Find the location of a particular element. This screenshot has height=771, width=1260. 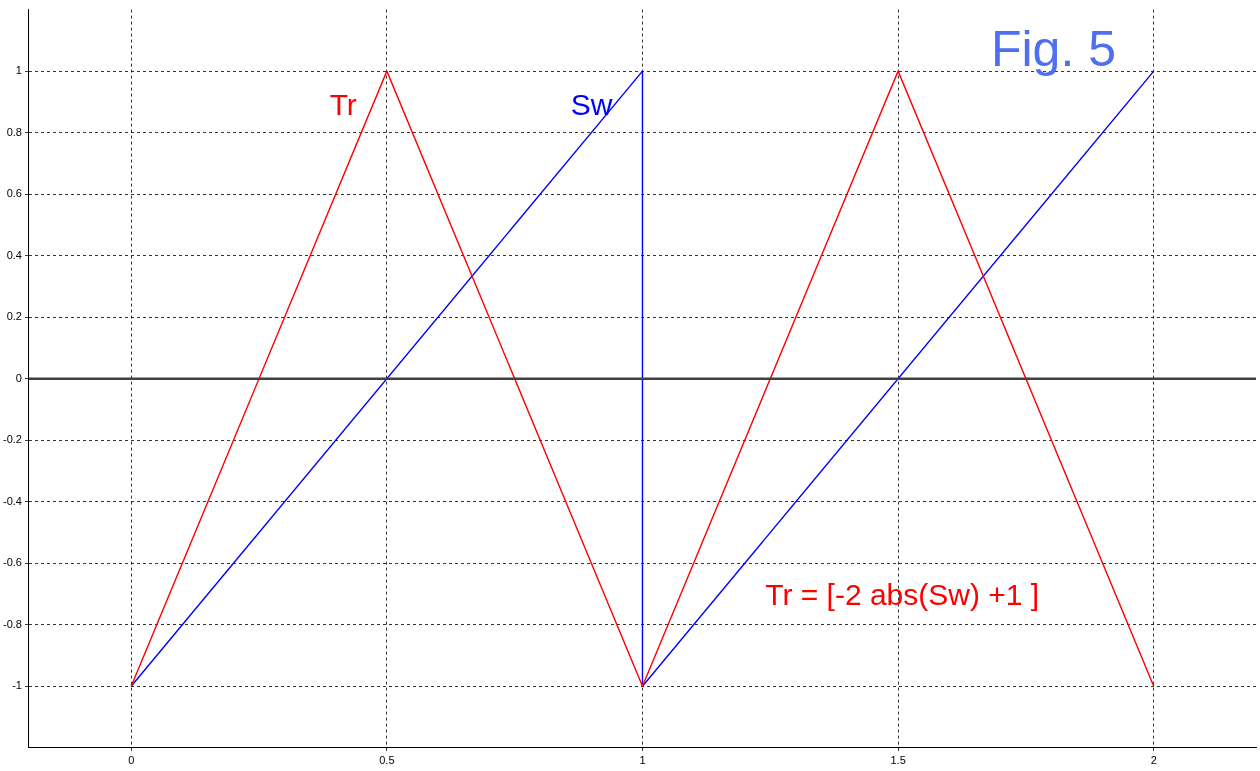

x-tick-label: 1.5 is located at coordinates (898, 760).